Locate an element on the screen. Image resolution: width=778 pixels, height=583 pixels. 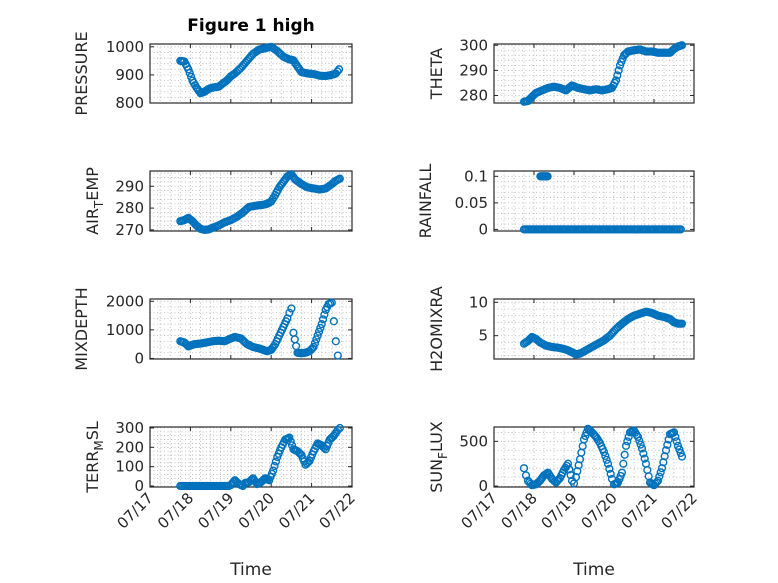
y-axis-label: AIRTEMP is located at coordinates (94, 201).